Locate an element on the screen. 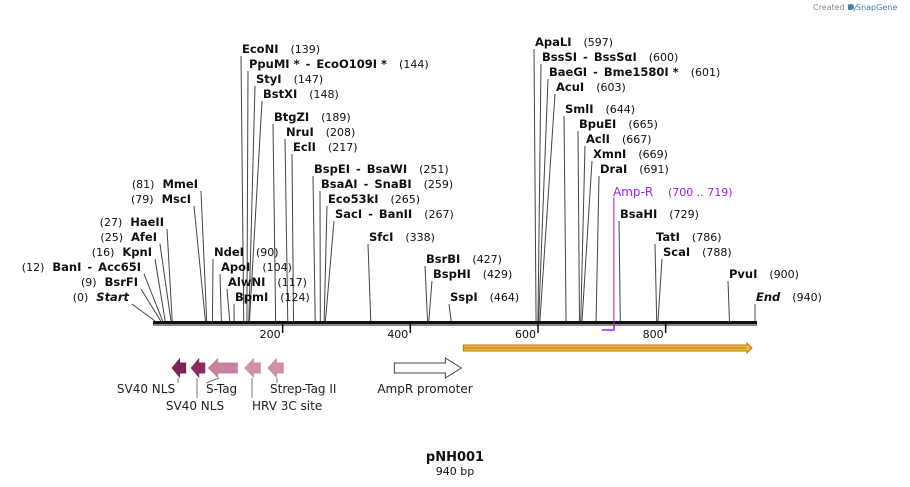  feature-leader is located at coordinates (212, 380).